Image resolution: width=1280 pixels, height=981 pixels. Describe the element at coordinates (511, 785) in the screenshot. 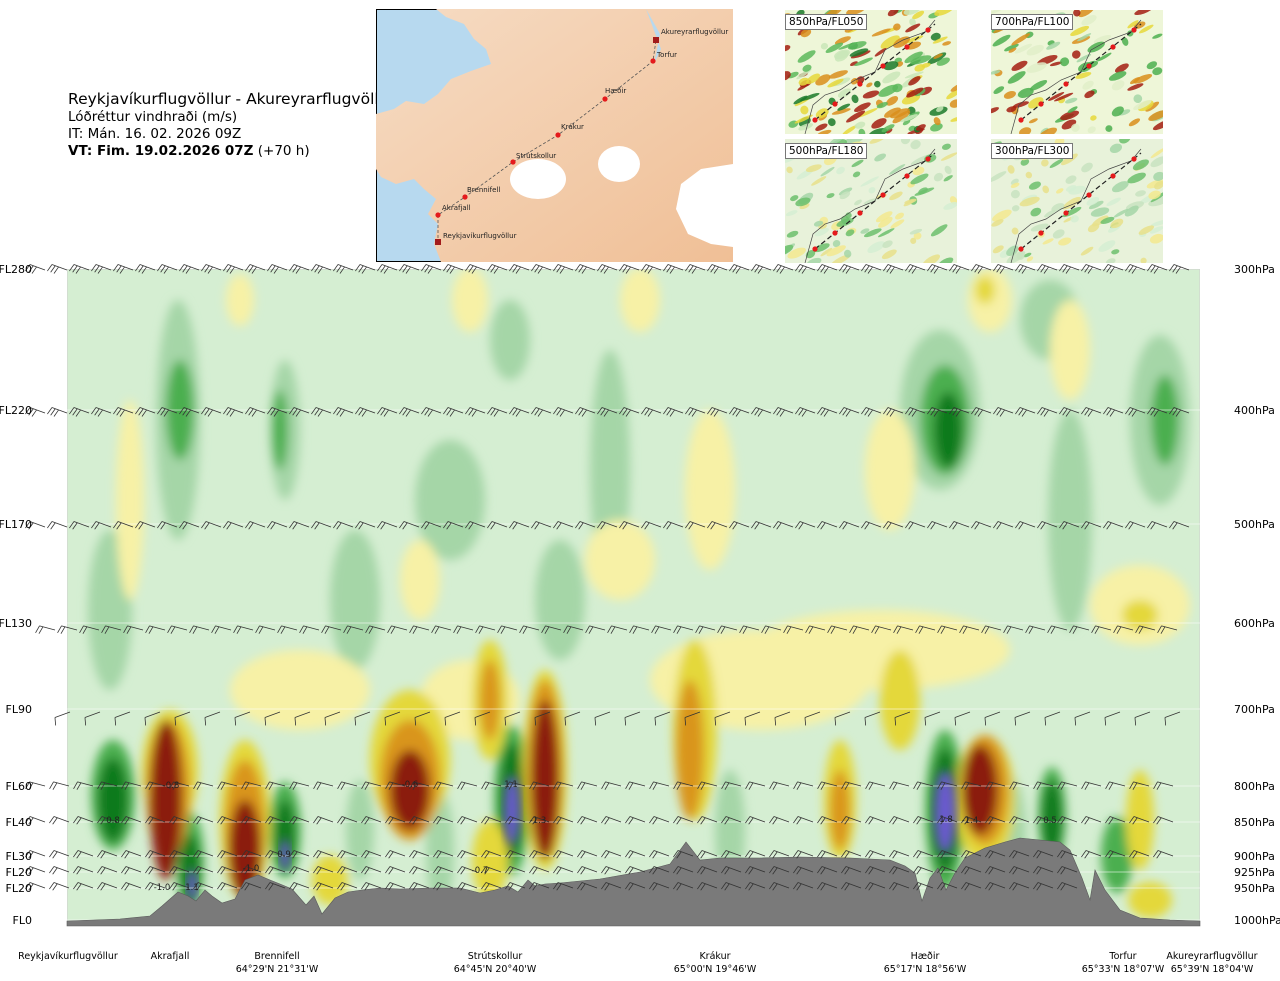

I see `extremum-label: 1.1` at that location.